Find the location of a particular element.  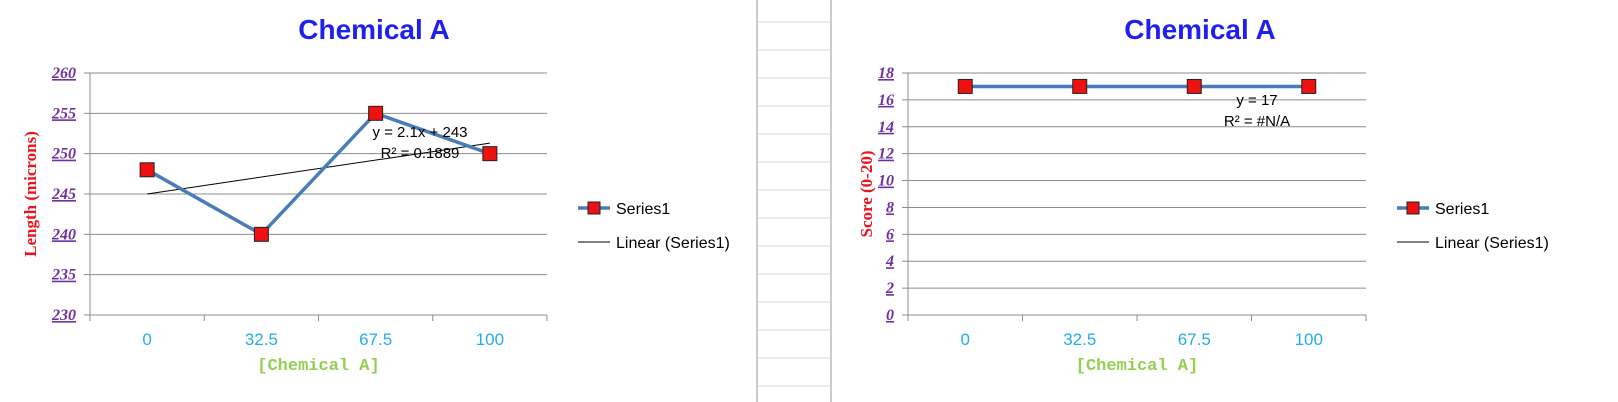

y-tick-label: 240 is located at coordinates (63, 234).